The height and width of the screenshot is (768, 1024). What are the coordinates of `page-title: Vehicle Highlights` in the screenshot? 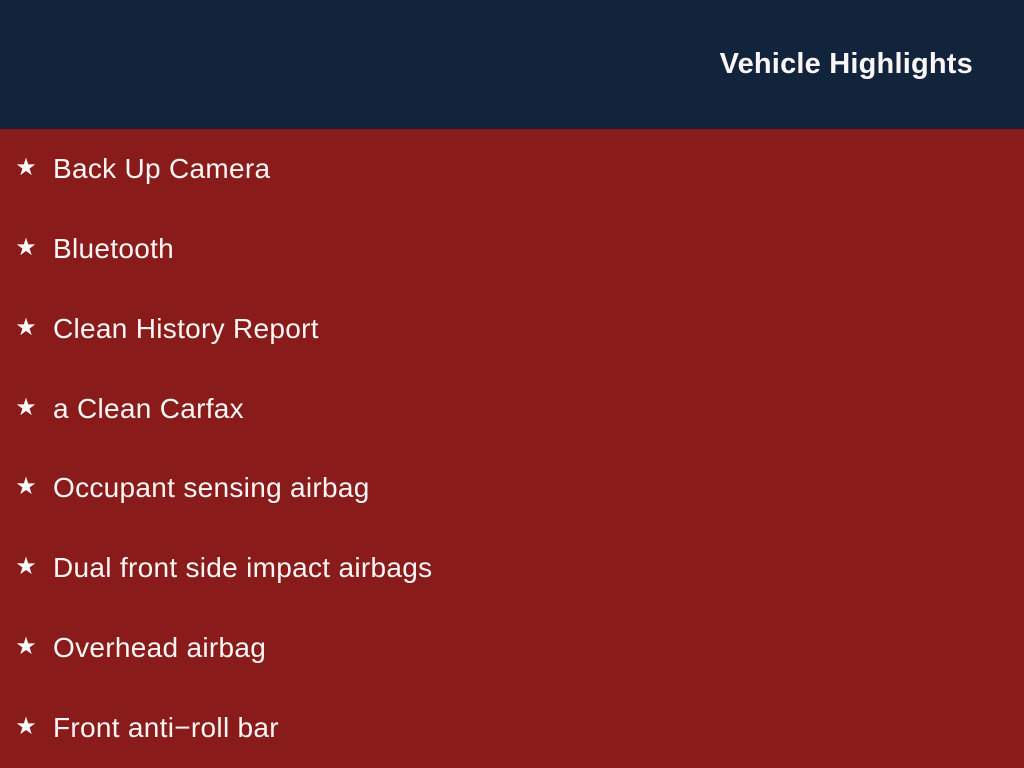 It's located at (846, 64).